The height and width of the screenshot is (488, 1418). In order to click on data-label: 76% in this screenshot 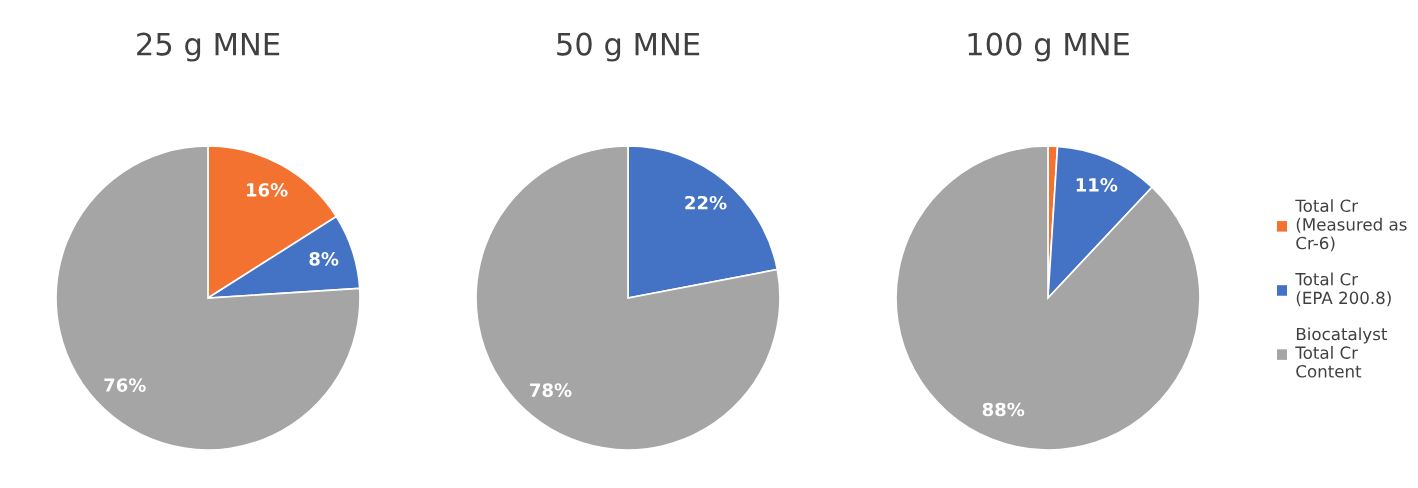, I will do `click(125, 385)`.